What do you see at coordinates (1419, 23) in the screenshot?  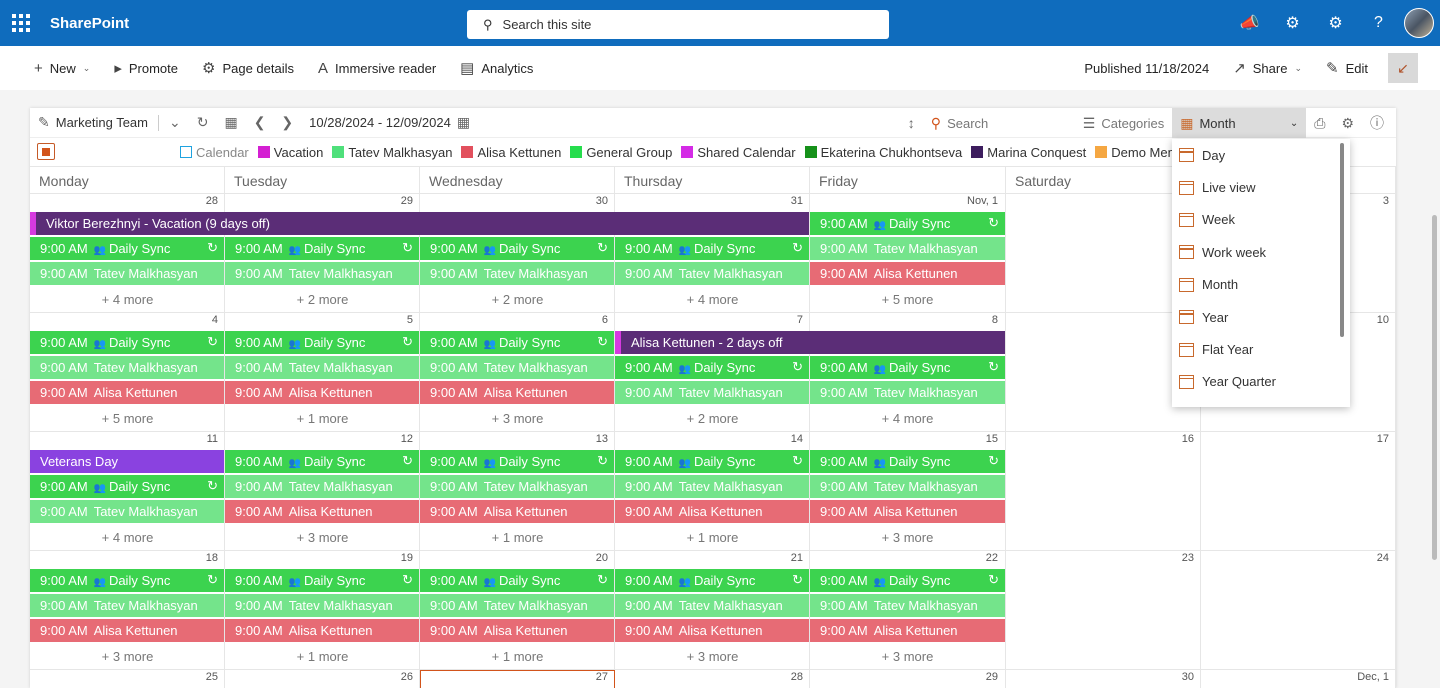 I see `avatar` at bounding box center [1419, 23].